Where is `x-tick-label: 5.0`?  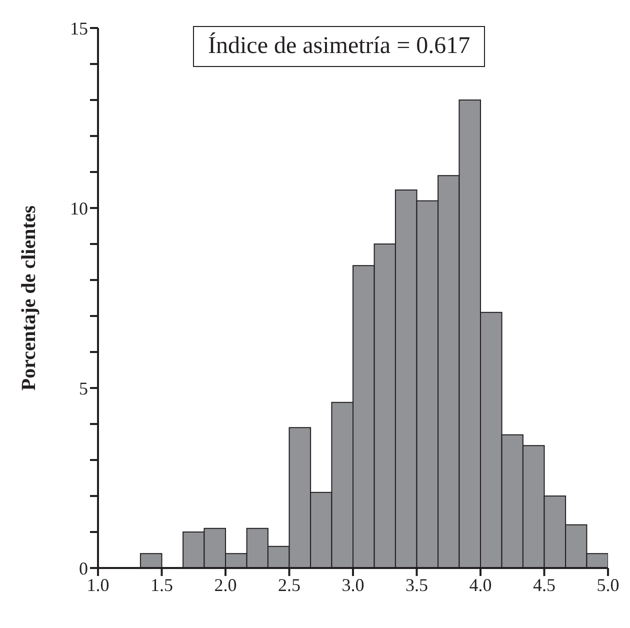 x-tick-label: 5.0 is located at coordinates (608, 584).